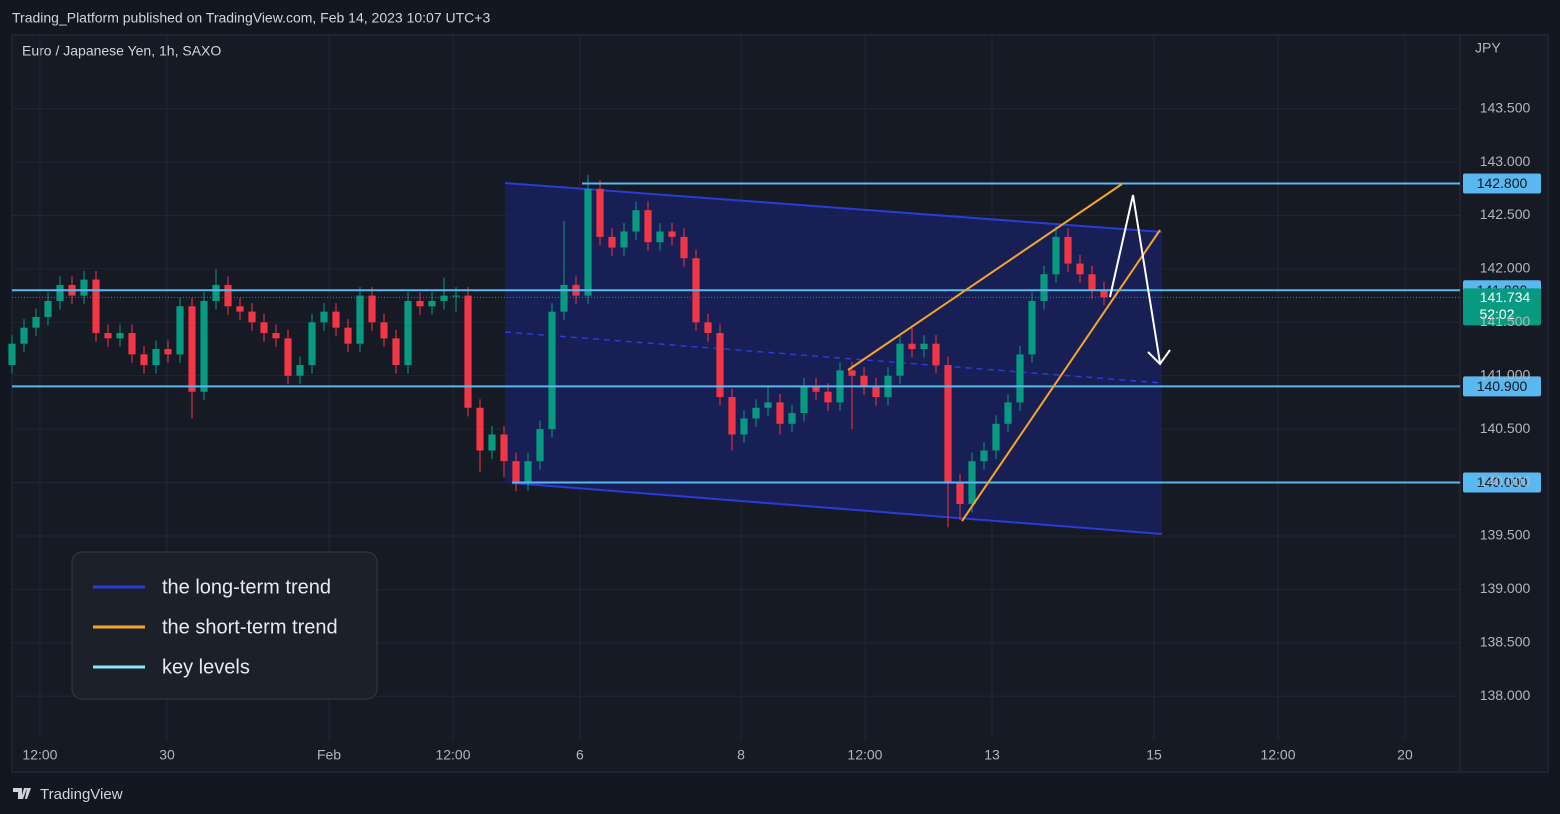 The image size is (1560, 814). What do you see at coordinates (1061, 375) in the screenshot?
I see `wedge-bottom` at bounding box center [1061, 375].